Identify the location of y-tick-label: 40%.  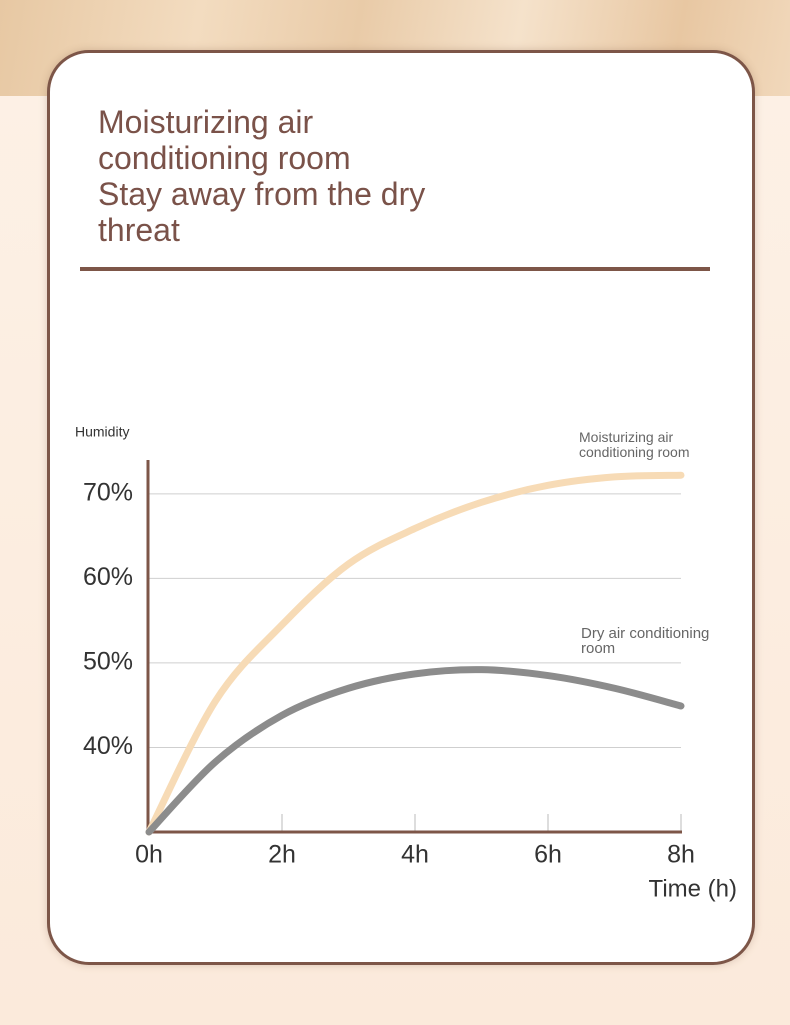
(108, 746).